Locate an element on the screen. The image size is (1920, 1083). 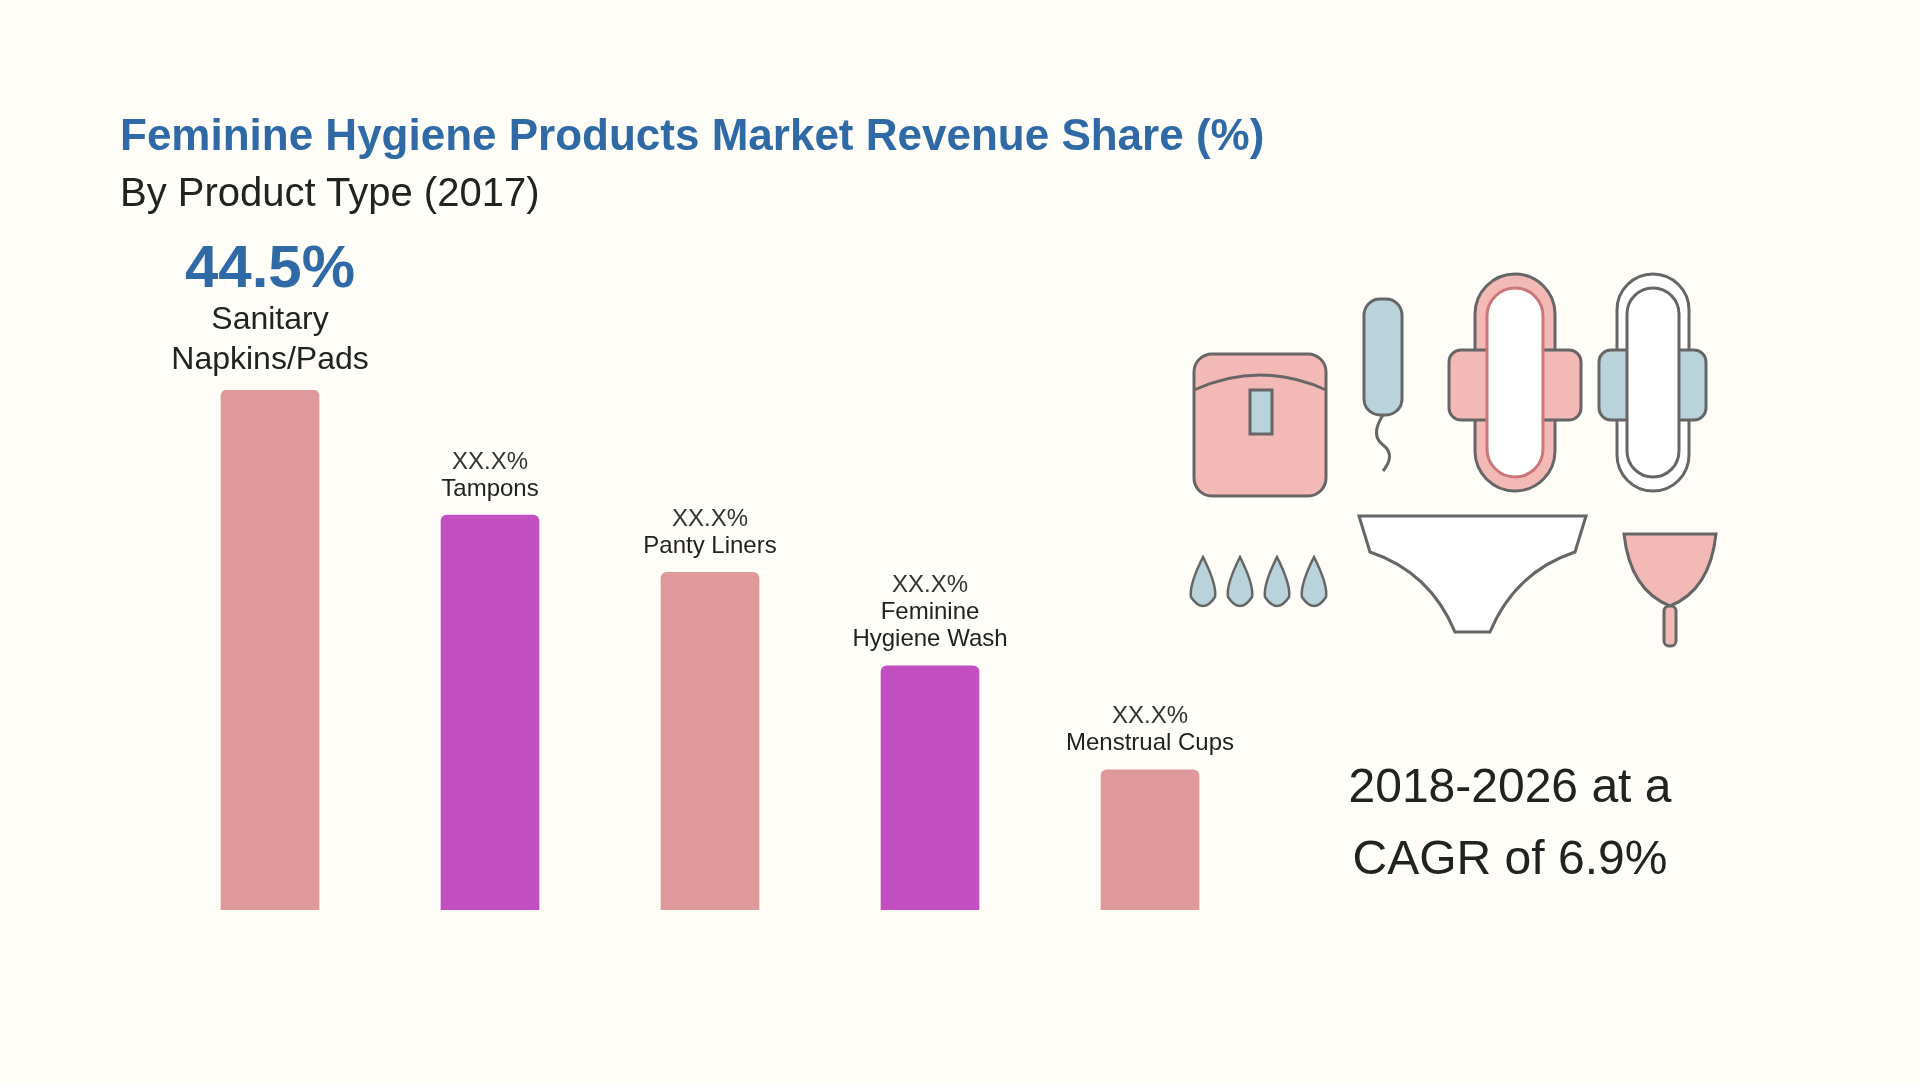
x-tick-label: Feminine Hygiene Wash is located at coordinates (930, 624).